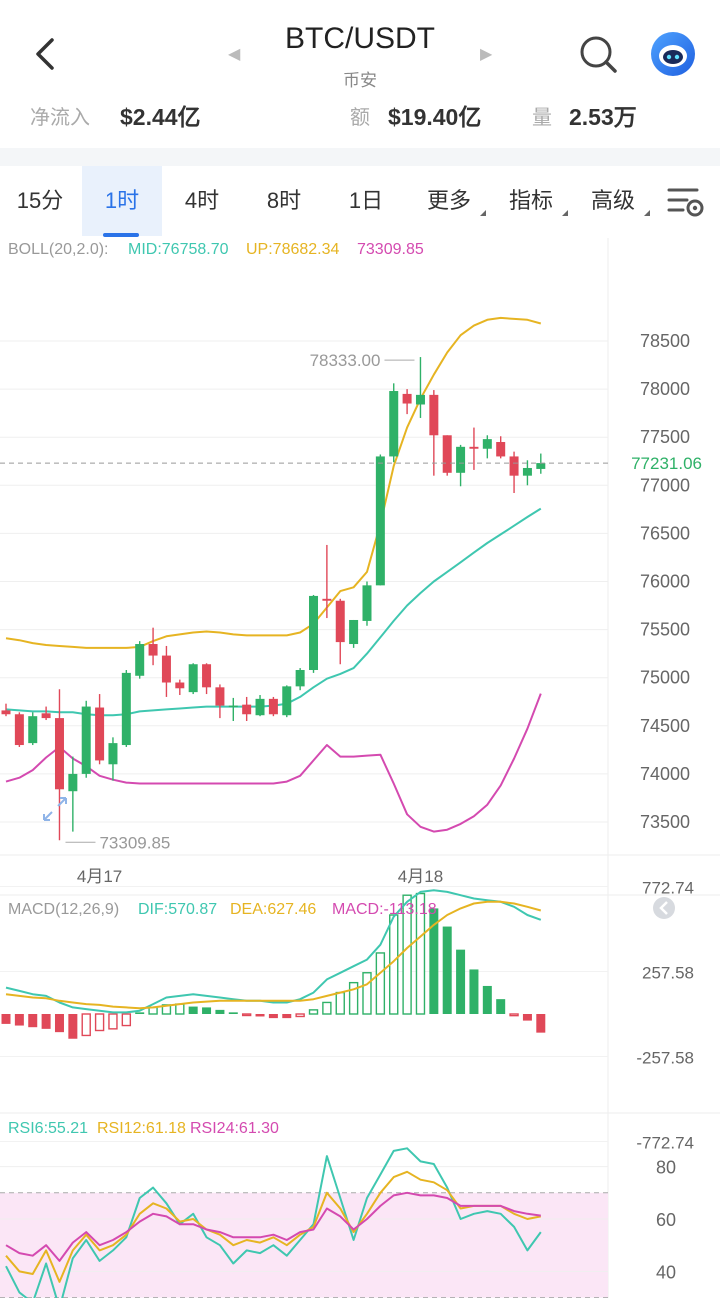  What do you see at coordinates (46, 54) in the screenshot?
I see `back-arrow-icon` at bounding box center [46, 54].